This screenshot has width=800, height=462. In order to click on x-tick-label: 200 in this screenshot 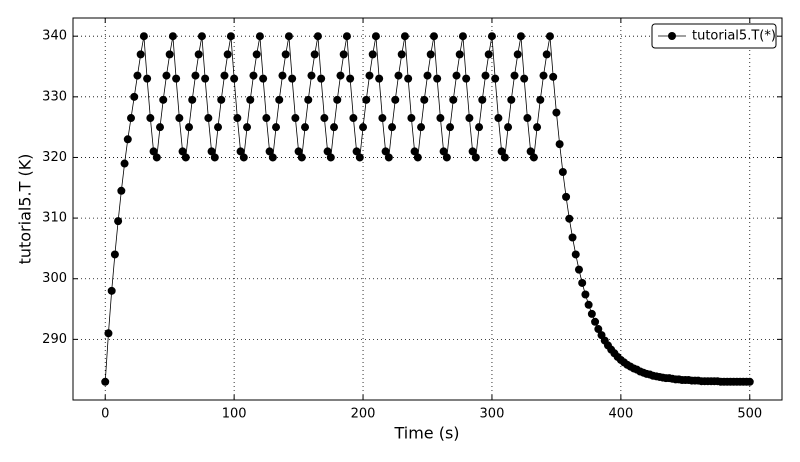, I will do `click(363, 414)`.